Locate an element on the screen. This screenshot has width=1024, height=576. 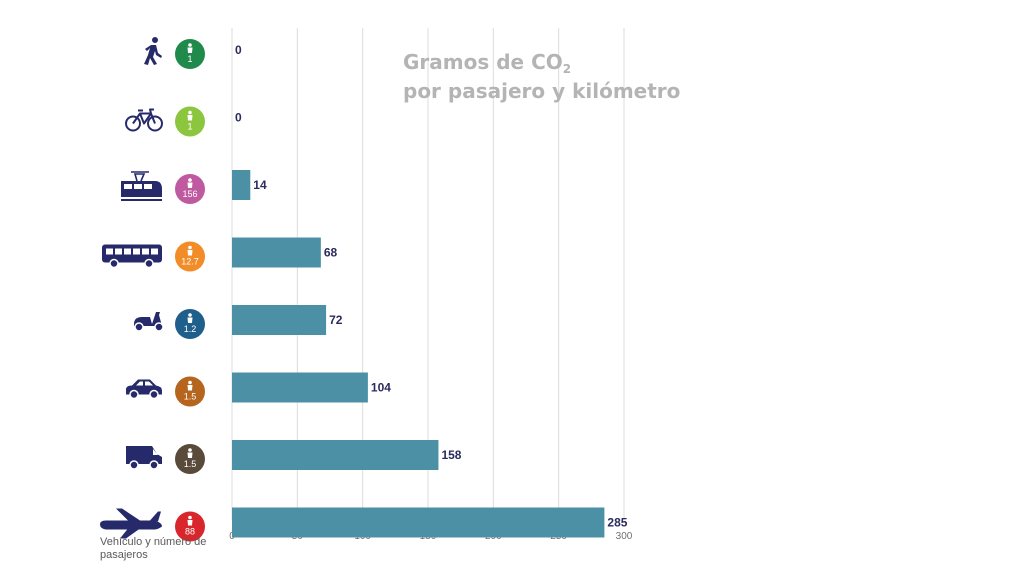
value-label: 158 is located at coordinates (451, 455).